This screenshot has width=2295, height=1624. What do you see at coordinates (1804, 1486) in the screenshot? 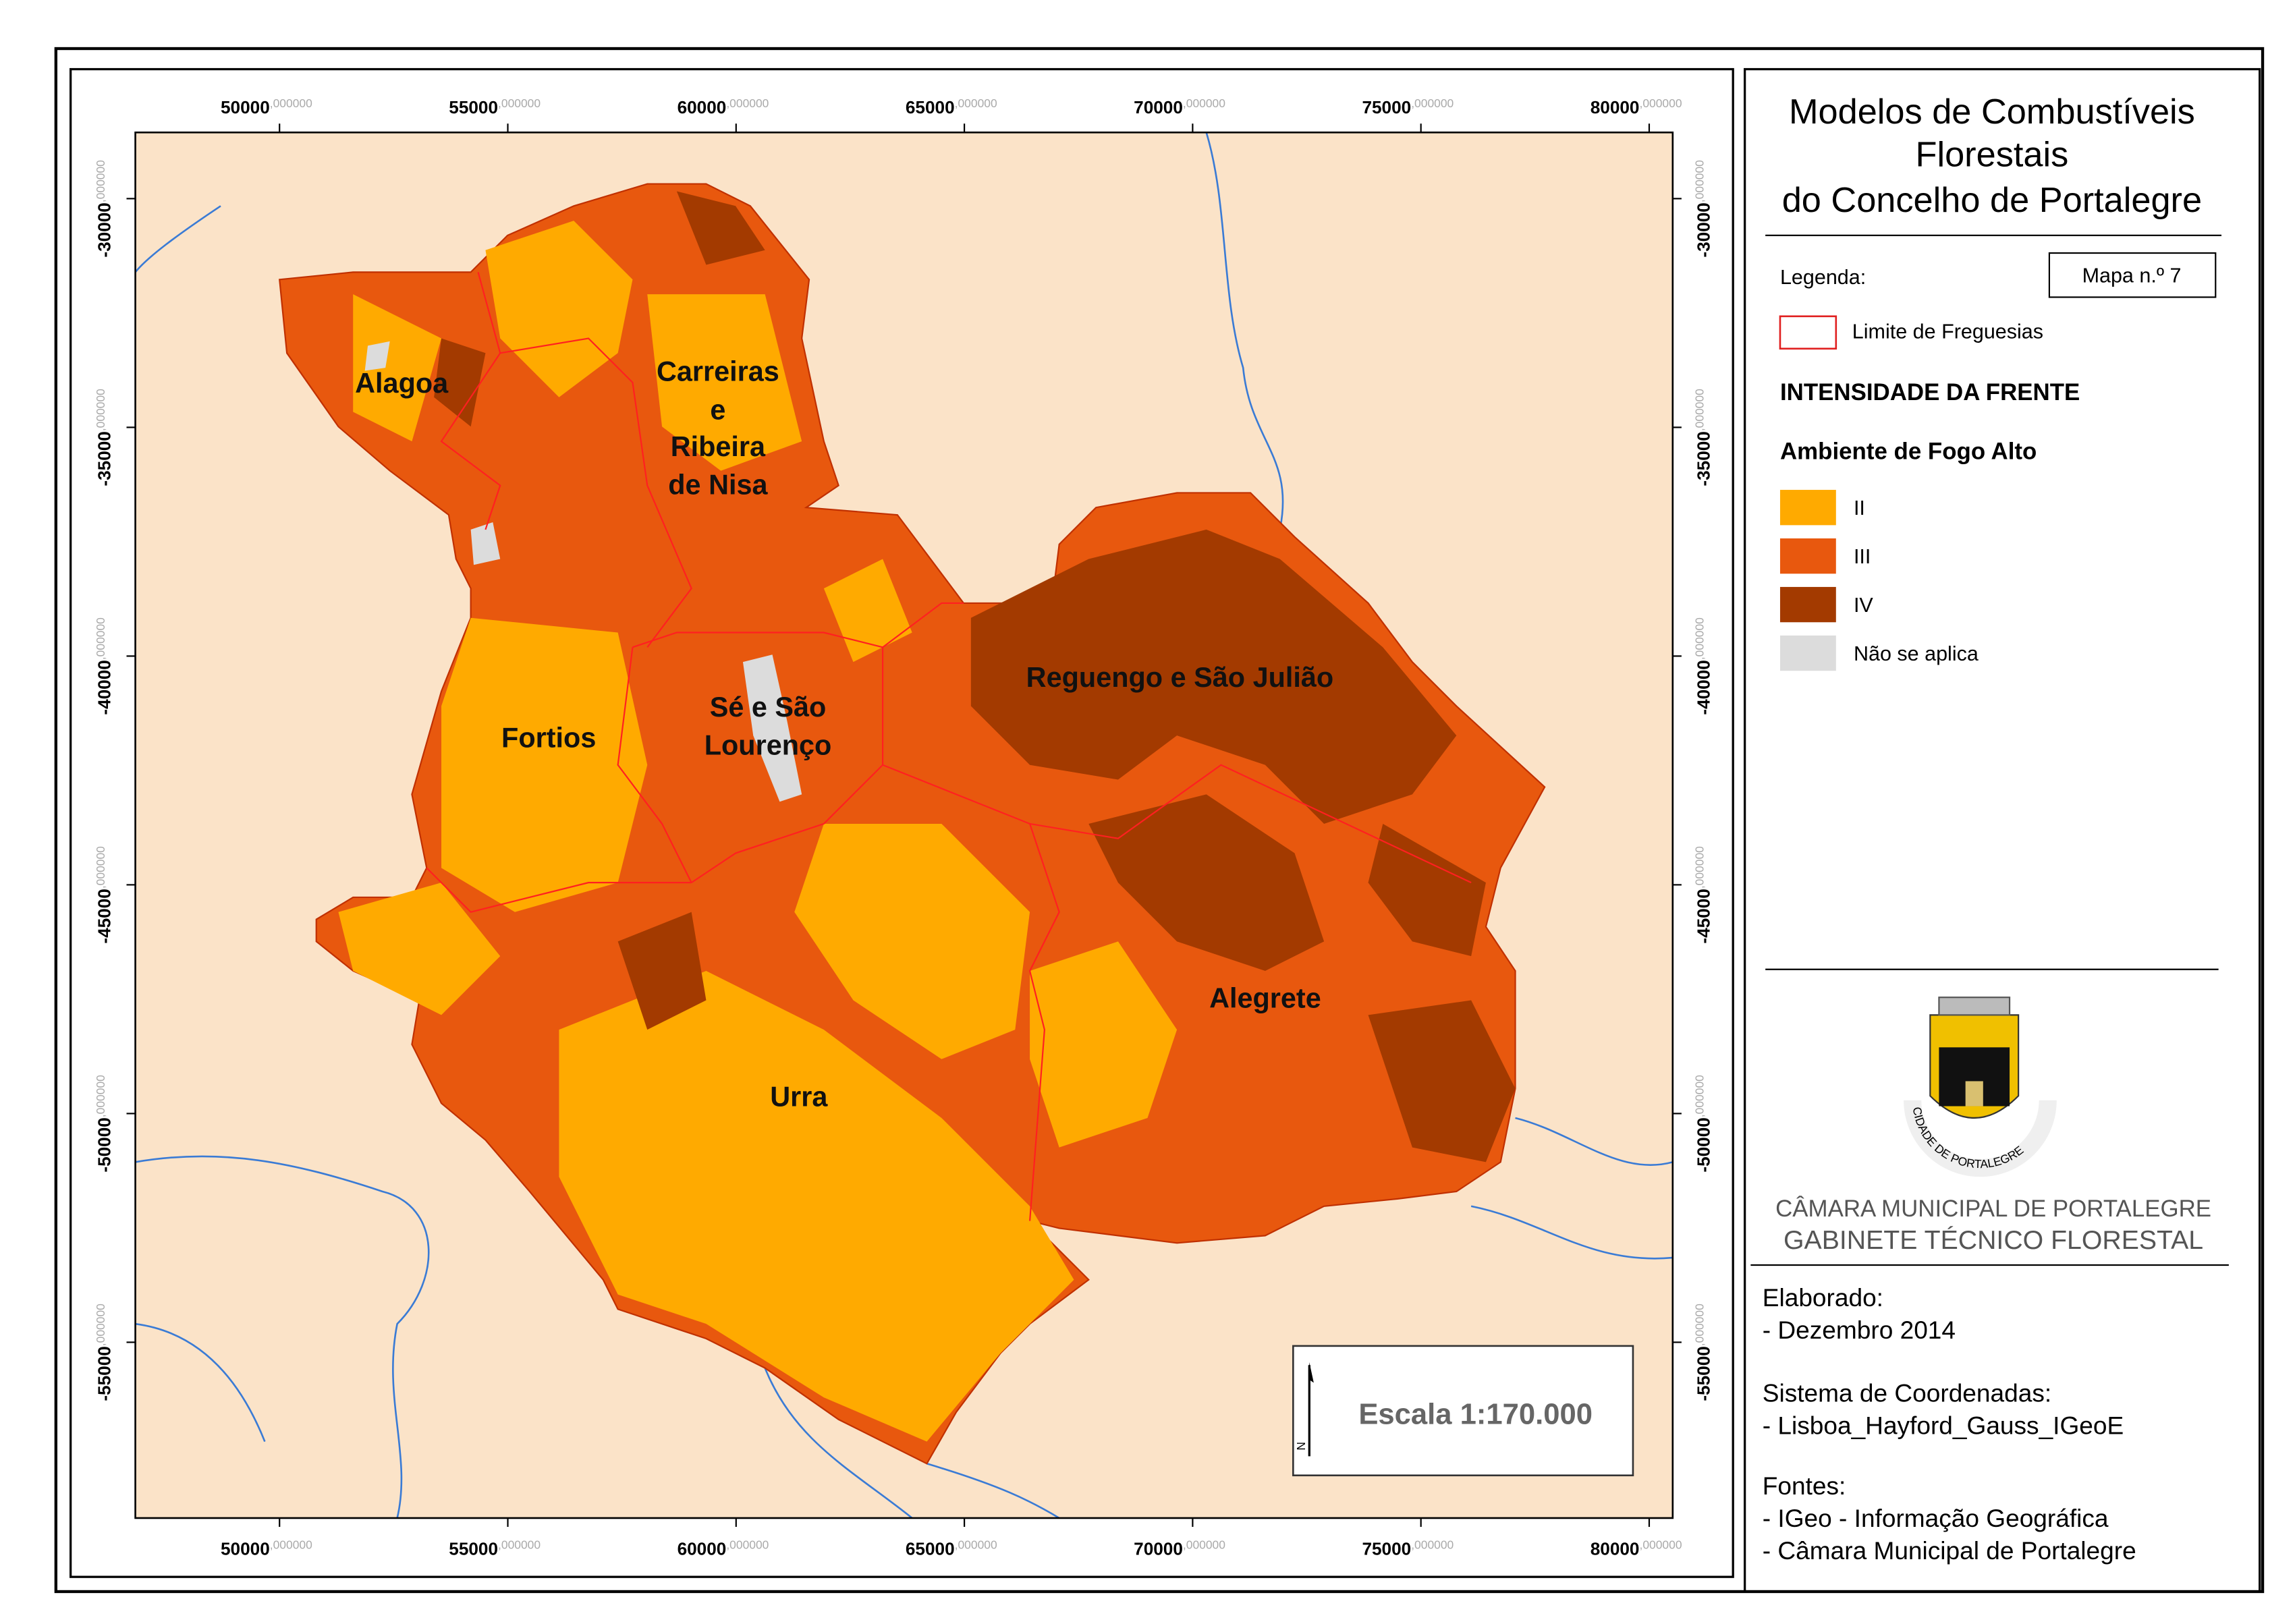
I see `note: Fontes:` at bounding box center [1804, 1486].